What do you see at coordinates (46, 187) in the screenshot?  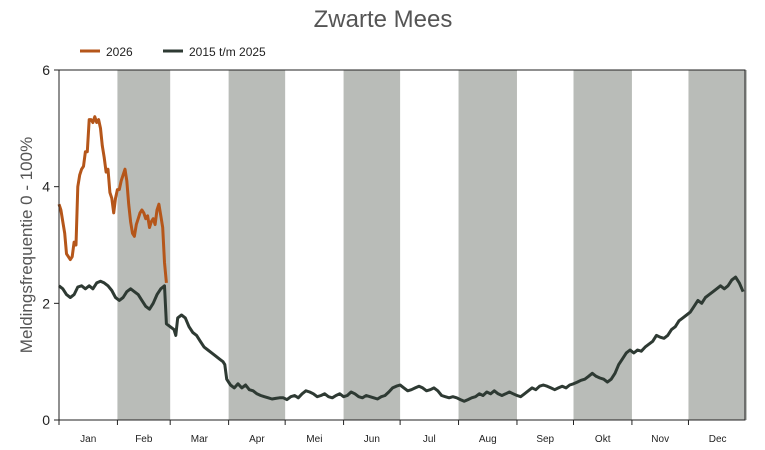 I see `y-tick-4: 4` at bounding box center [46, 187].